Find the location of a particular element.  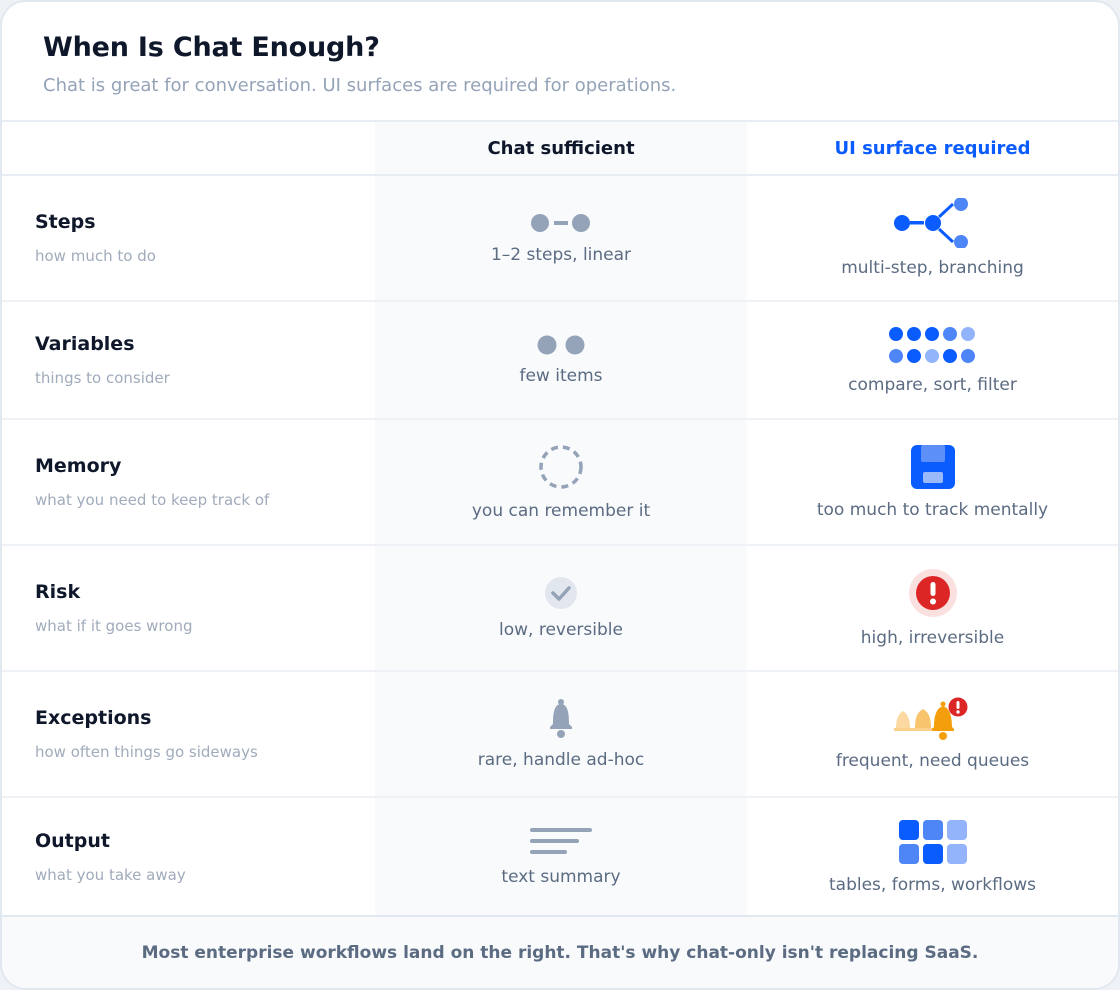

chat-text: 1–2 steps, linear is located at coordinates (561, 255).